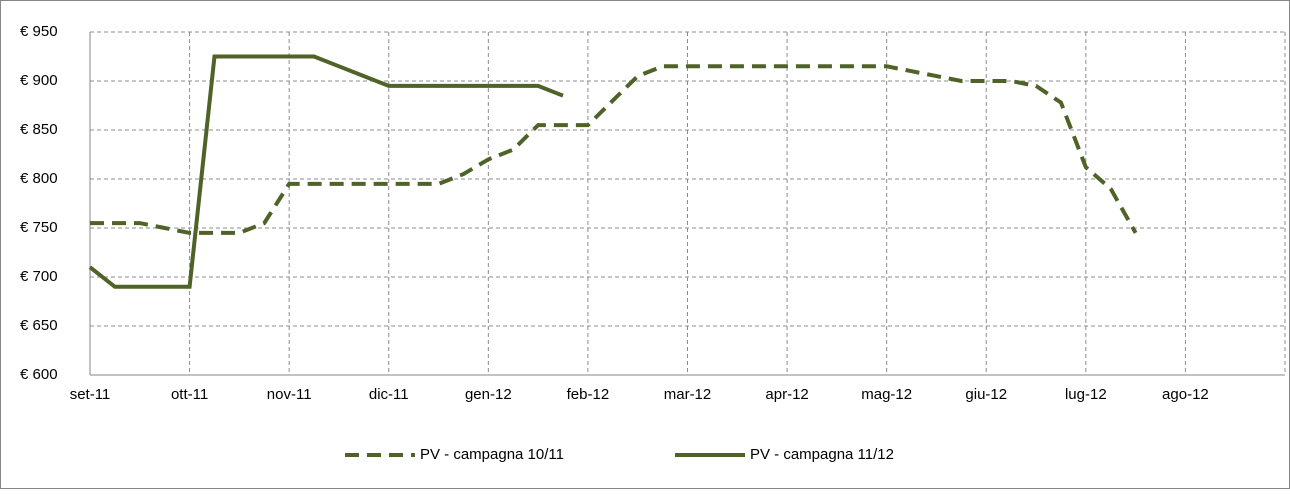  What do you see at coordinates (39, 178) in the screenshot?
I see `y-tick-label: € 800` at bounding box center [39, 178].